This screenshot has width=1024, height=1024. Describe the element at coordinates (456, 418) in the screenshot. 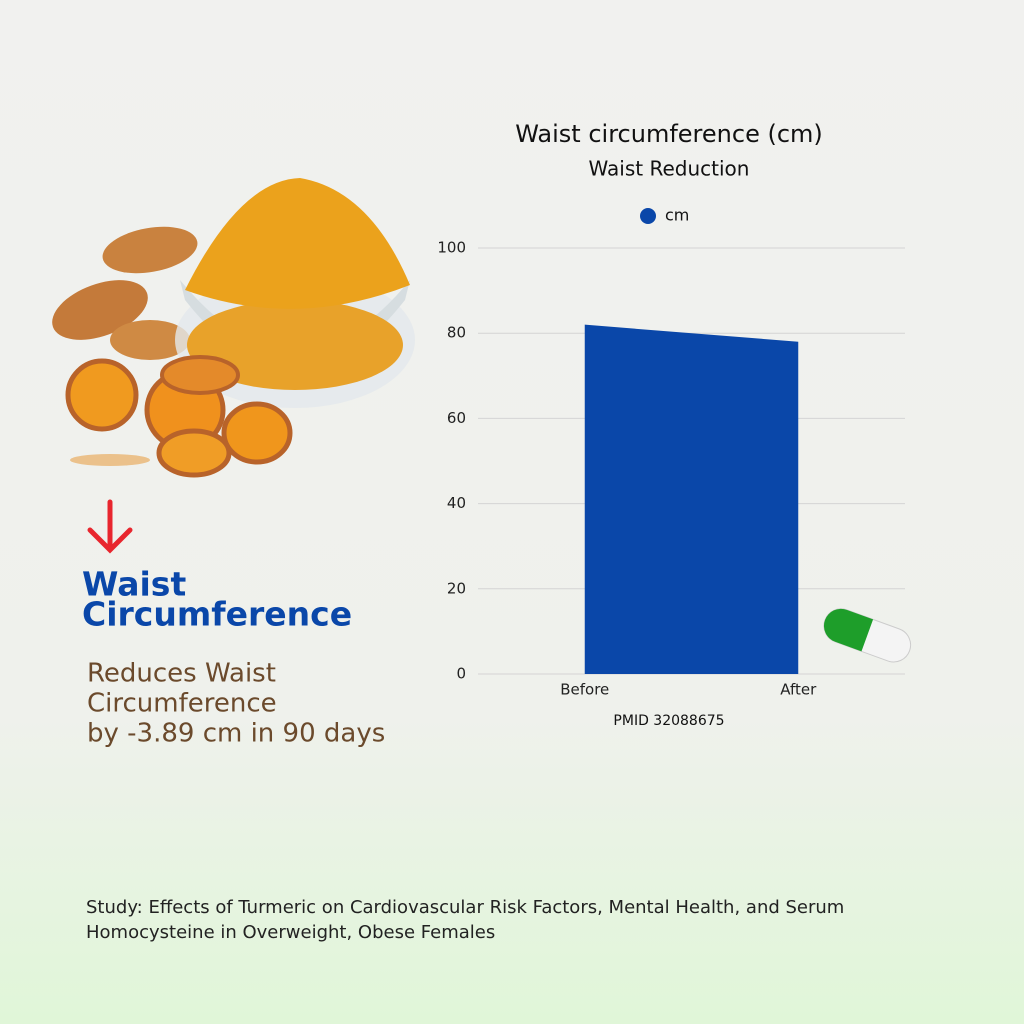

I see `y-tick-label: 60` at that location.